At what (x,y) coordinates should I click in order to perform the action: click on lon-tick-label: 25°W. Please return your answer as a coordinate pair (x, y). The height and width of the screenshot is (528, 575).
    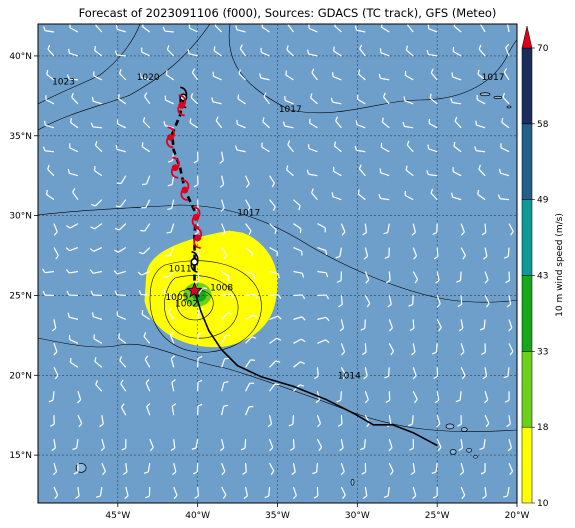
    Looking at the image, I should click on (437, 516).